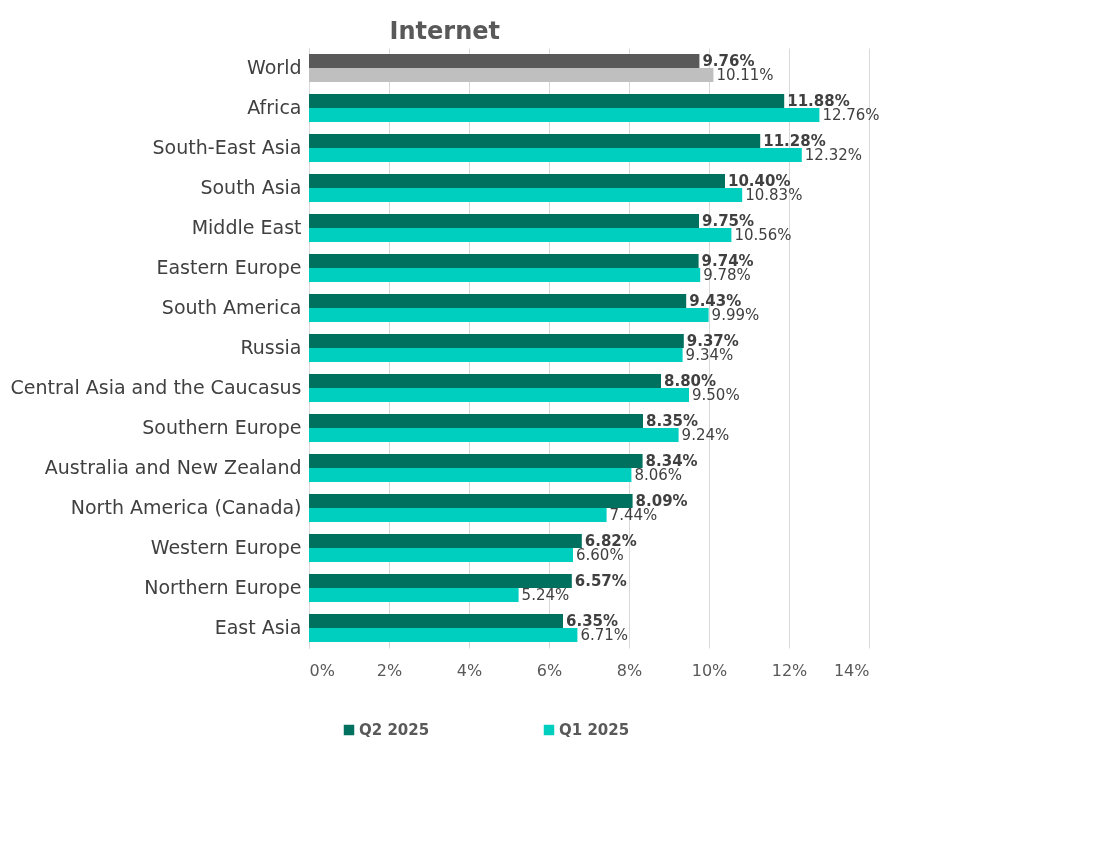 This screenshot has width=1106, height=866. Describe the element at coordinates (709, 670) in the screenshot. I see `x-tick-label: 10%` at that location.